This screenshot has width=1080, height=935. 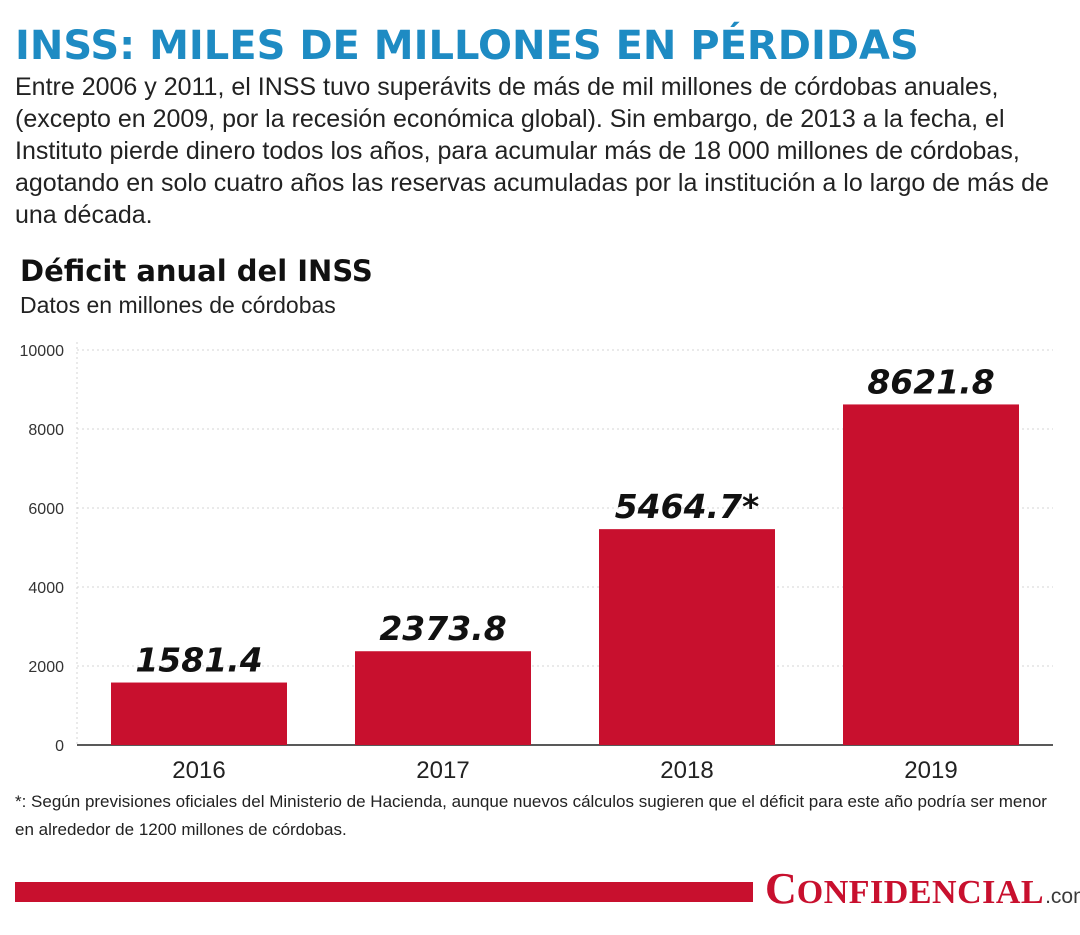 I want to click on bar-2016, so click(x=199, y=713).